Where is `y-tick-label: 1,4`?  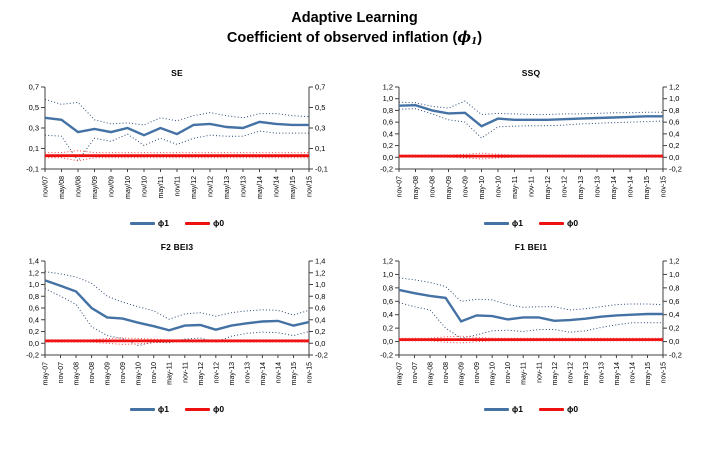 y-tick-label: 1,4 is located at coordinates (34, 261).